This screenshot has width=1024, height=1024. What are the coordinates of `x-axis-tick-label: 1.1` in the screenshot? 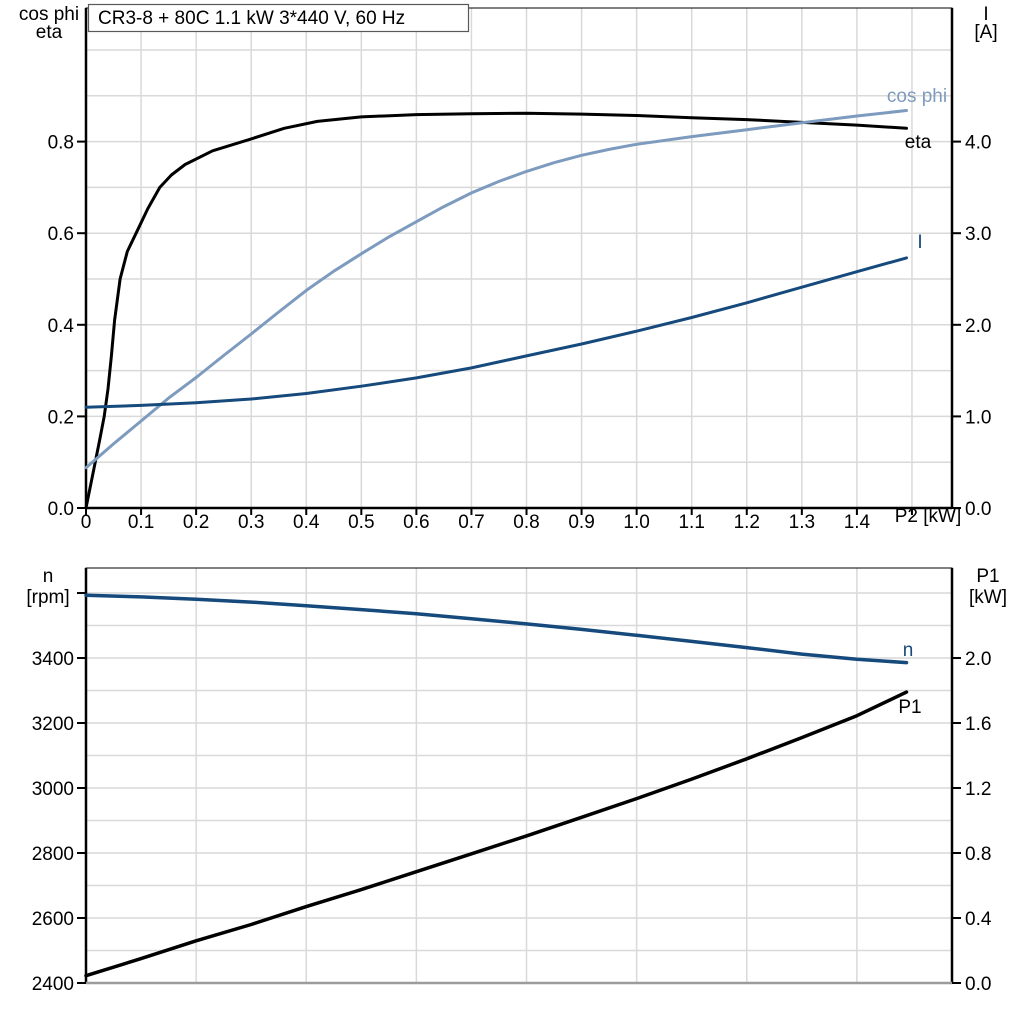 It's located at (691, 522).